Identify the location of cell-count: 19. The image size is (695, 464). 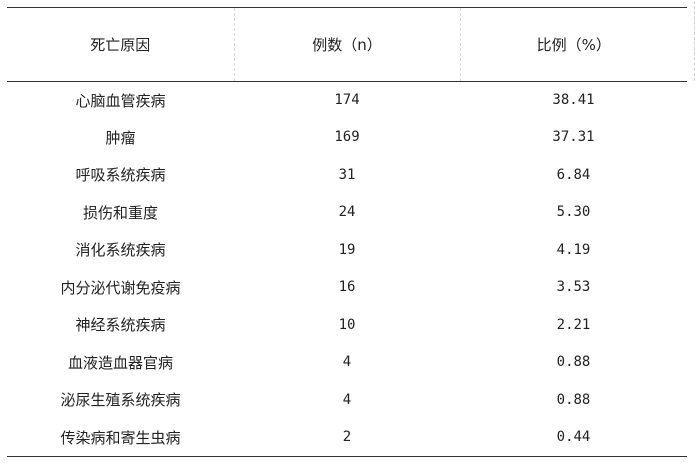
(347, 249).